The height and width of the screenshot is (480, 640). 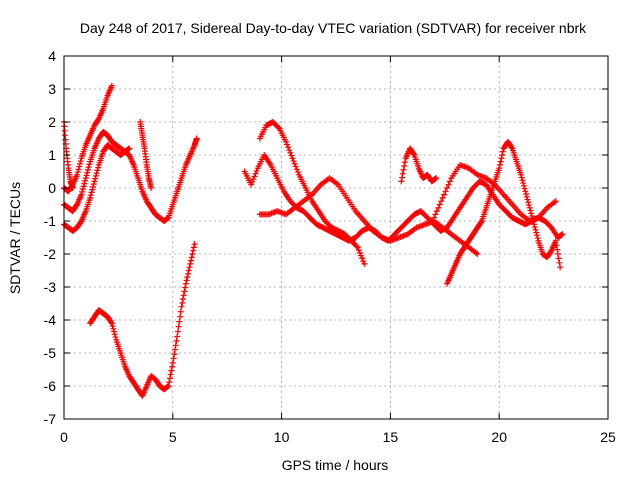 I want to click on series-trace-k, so click(x=503, y=212).